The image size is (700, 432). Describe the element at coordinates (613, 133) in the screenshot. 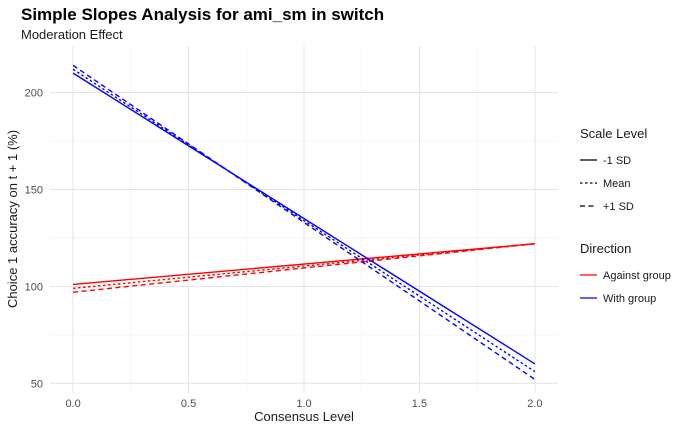

I see `legend-title: Scale Level` at that location.